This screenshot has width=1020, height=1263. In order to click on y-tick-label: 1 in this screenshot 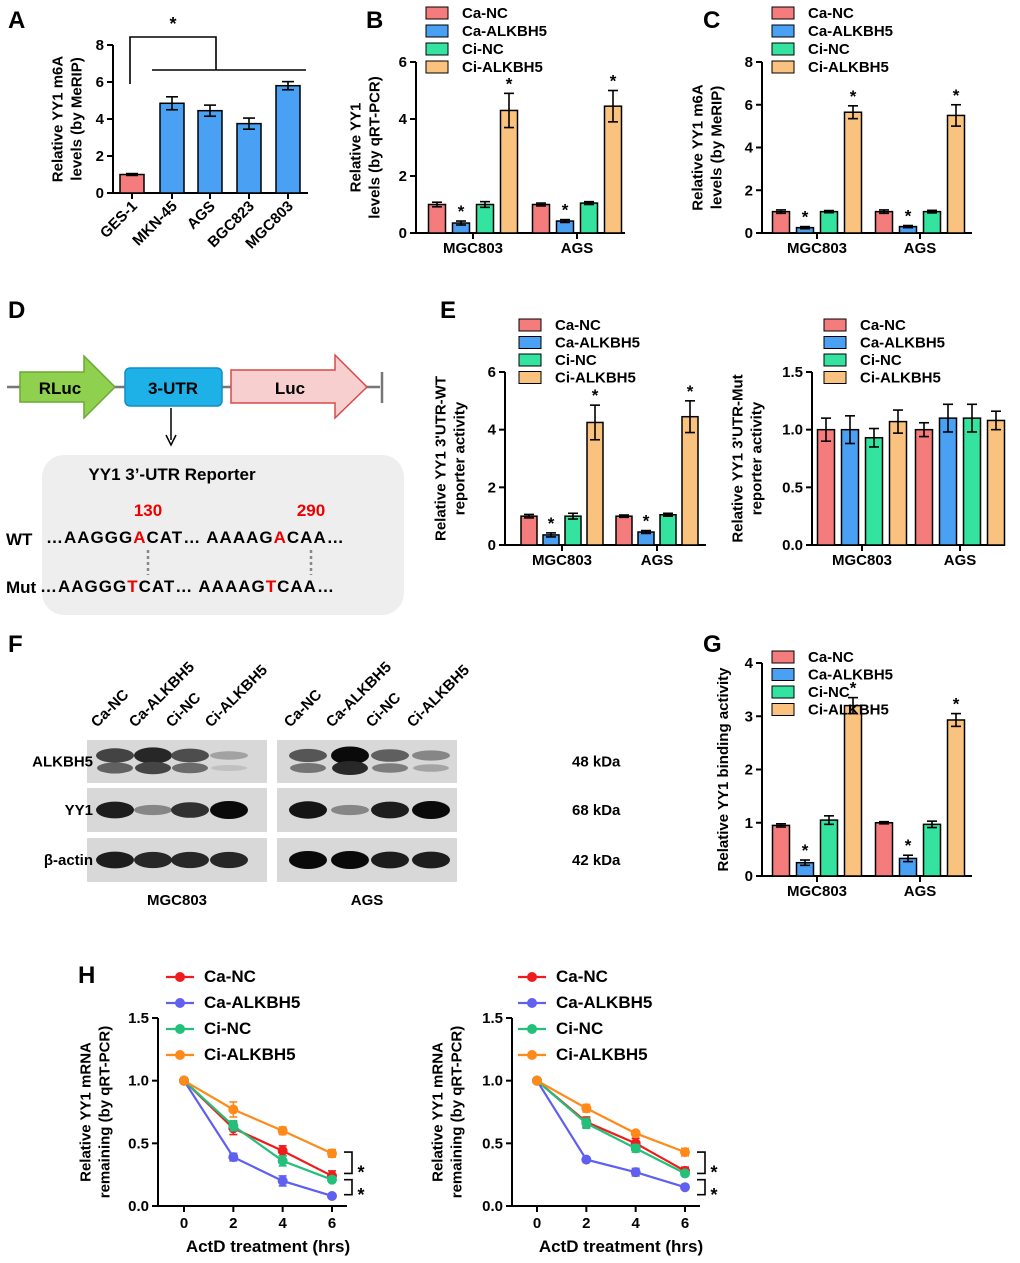, I will do `click(749, 823)`.